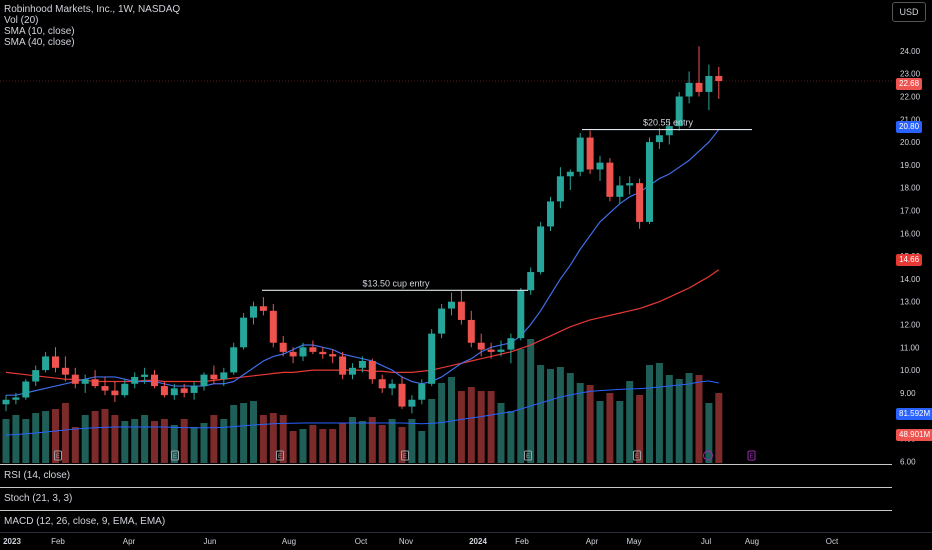 This screenshot has height=550, width=932. Describe the element at coordinates (466, 532) in the screenshot. I see `time-axis-divider` at that location.